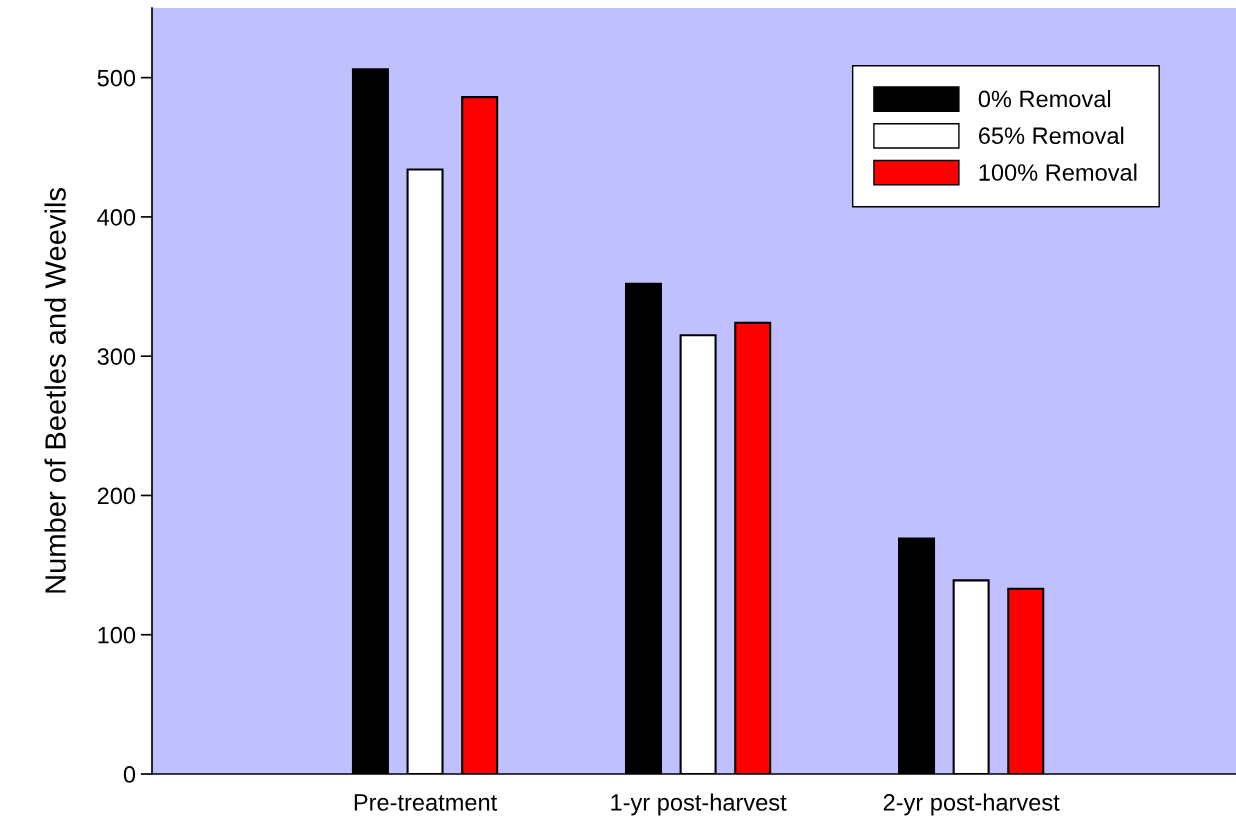 This screenshot has width=1236, height=838. I want to click on legend-label: 65% Removal, so click(1051, 135).